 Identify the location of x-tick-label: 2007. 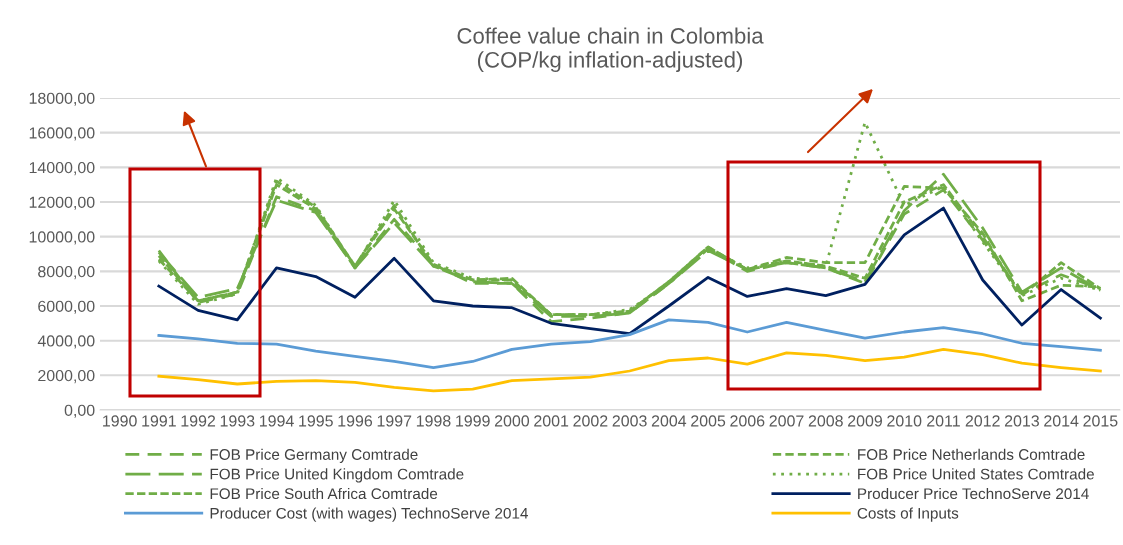
(786, 421).